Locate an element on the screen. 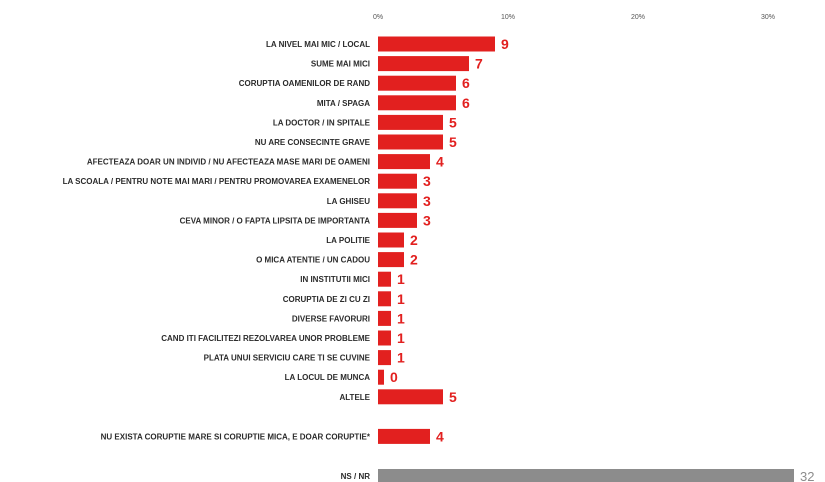  data-label: 9 is located at coordinates (505, 44).